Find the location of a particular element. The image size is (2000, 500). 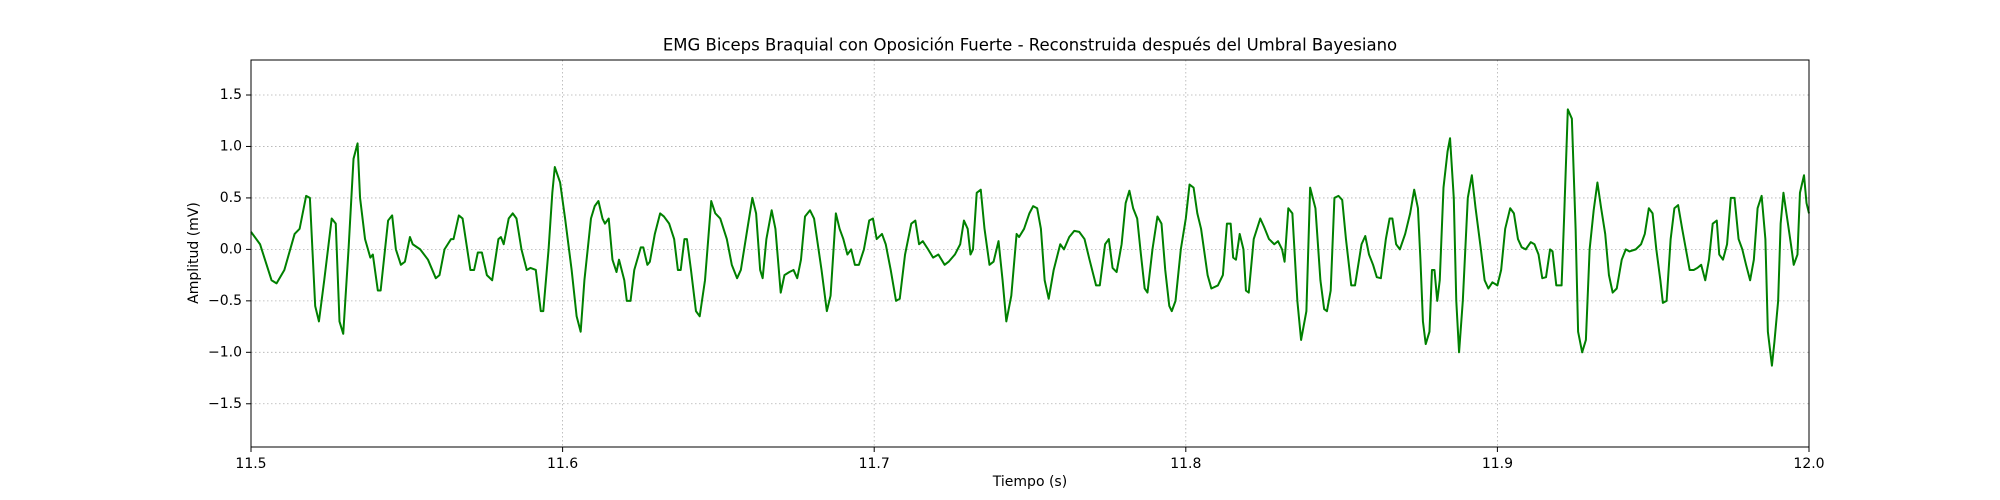

x-tick-label: 11.8 is located at coordinates (1185, 464).